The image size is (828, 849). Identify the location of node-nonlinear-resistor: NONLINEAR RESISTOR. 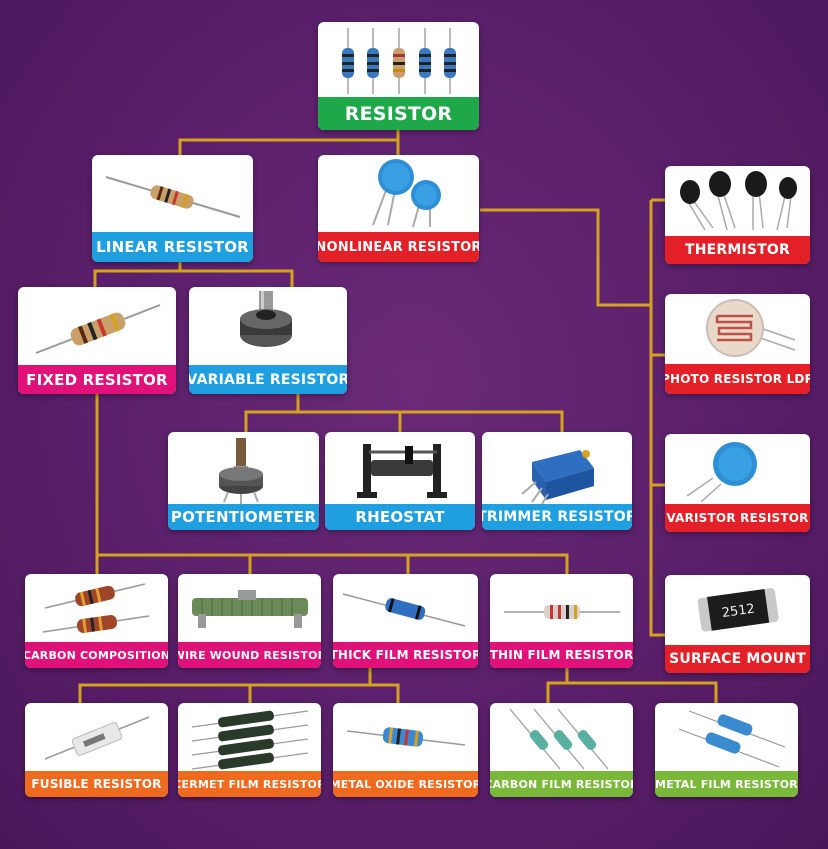
(398, 208).